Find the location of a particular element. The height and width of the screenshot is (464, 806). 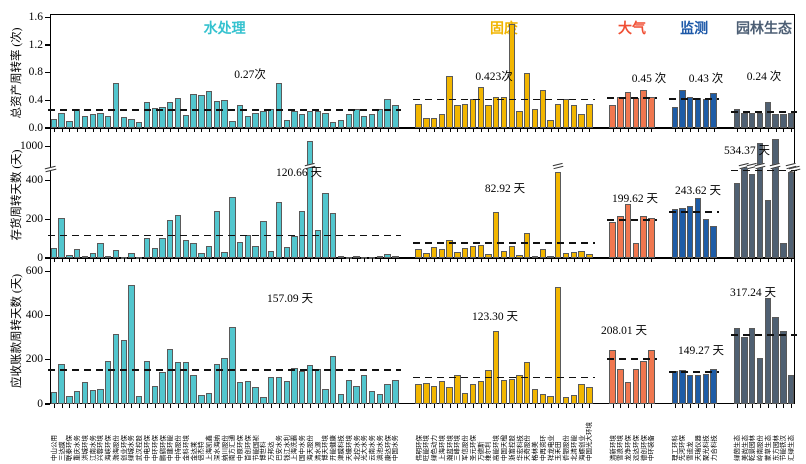

x-axis-company-label: 深水海纳 is located at coordinates (217, 448).